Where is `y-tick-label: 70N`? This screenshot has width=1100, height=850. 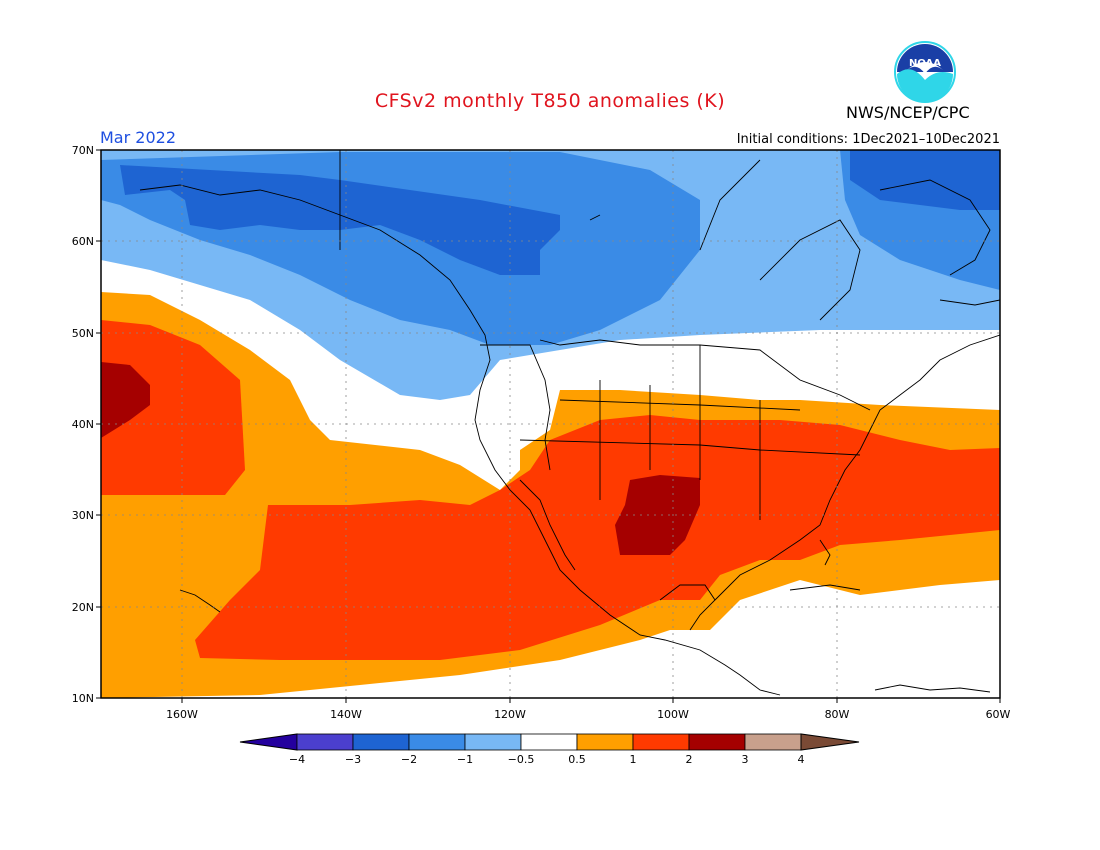 y-tick-label: 70N is located at coordinates (83, 150).